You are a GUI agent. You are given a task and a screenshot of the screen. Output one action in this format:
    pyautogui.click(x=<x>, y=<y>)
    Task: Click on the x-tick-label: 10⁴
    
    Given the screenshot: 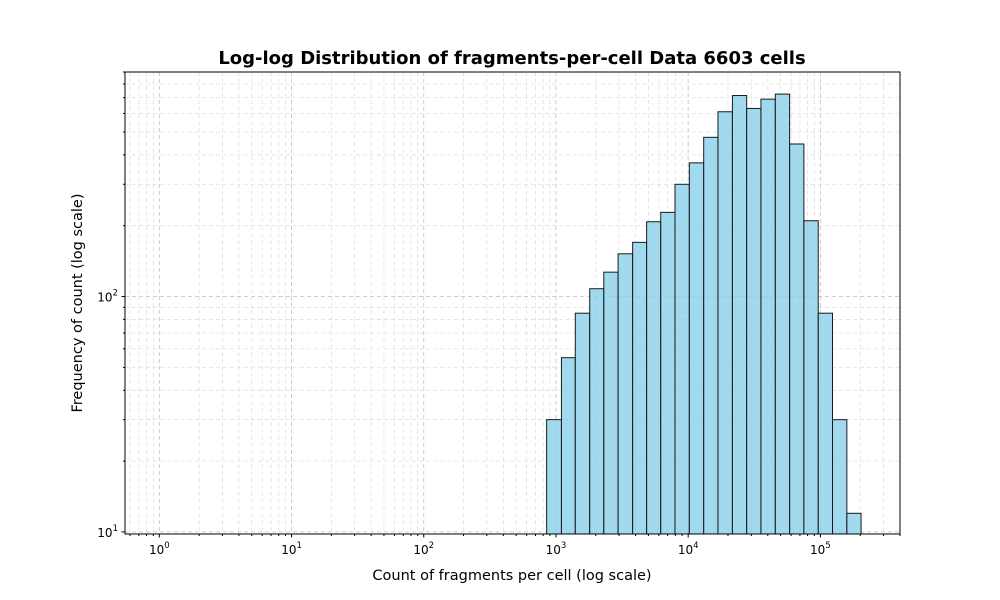 What is the action you would take?
    pyautogui.click(x=688, y=549)
    